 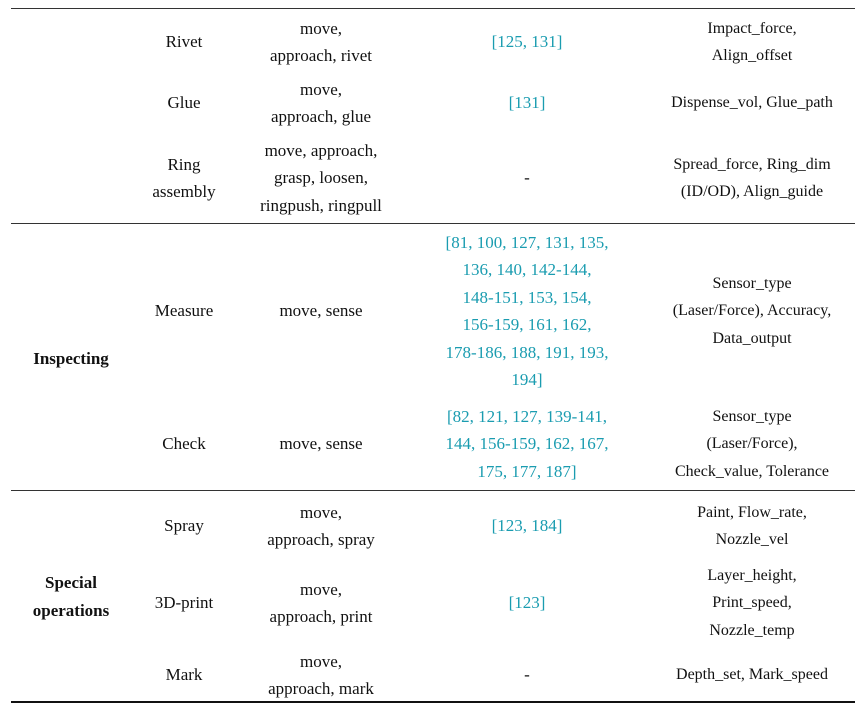 What do you see at coordinates (71, 358) in the screenshot?
I see `category-label-inspecting: Inspecting` at bounding box center [71, 358].